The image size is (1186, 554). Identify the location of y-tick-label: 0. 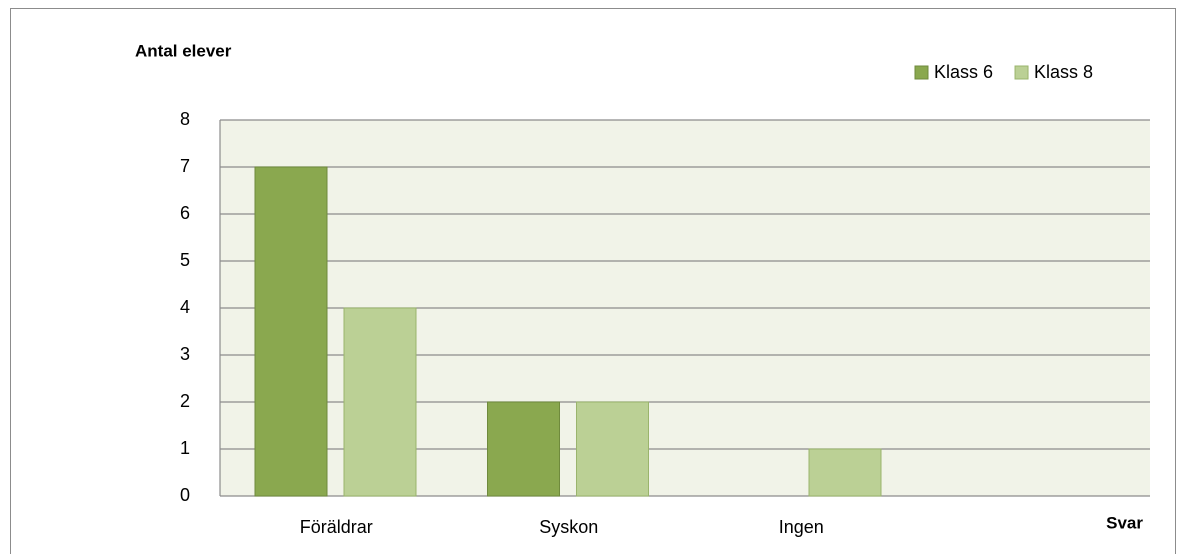
(185, 495).